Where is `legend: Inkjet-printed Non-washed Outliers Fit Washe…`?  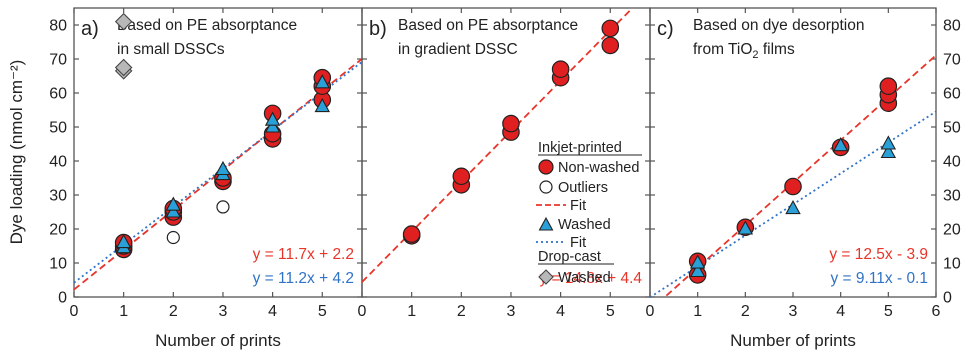
legend: Inkjet-printed Non-washed Outliers Fit Washe… is located at coordinates (589, 213).